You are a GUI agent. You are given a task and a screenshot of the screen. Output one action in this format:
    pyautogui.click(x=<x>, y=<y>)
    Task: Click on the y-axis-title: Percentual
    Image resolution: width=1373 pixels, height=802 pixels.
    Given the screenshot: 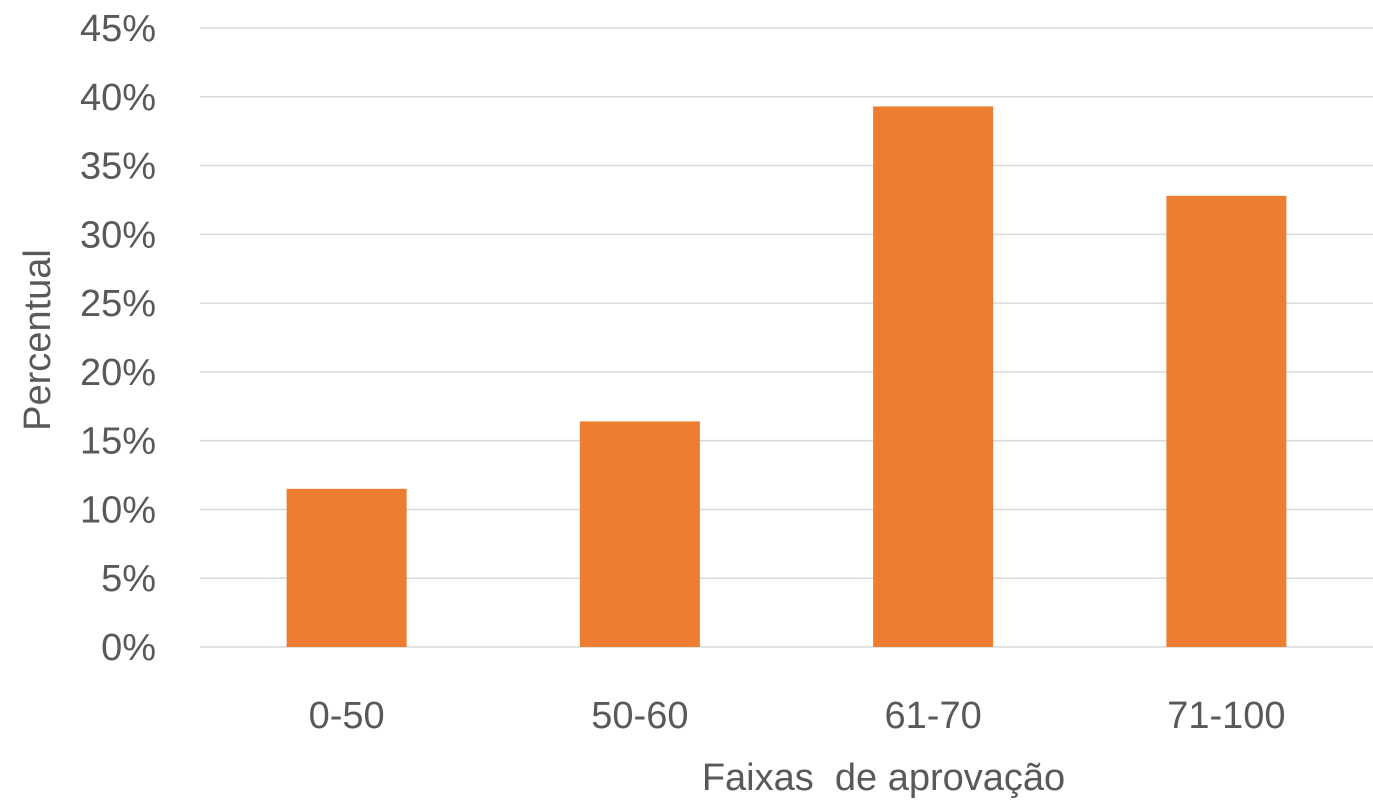 What is the action you would take?
    pyautogui.click(x=38, y=340)
    